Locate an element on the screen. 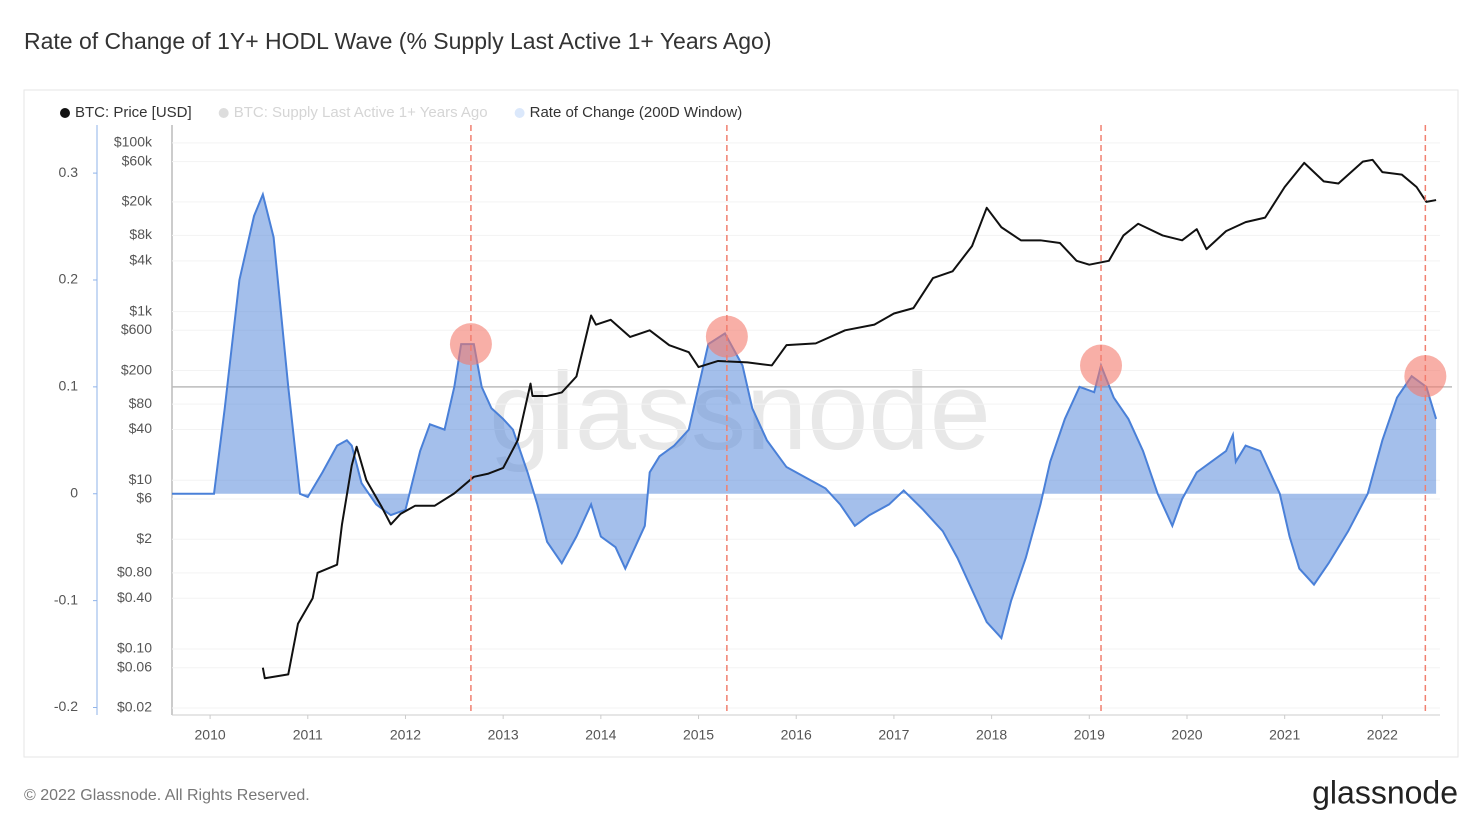  y2-tick-label: $0.06 is located at coordinates (134, 666).